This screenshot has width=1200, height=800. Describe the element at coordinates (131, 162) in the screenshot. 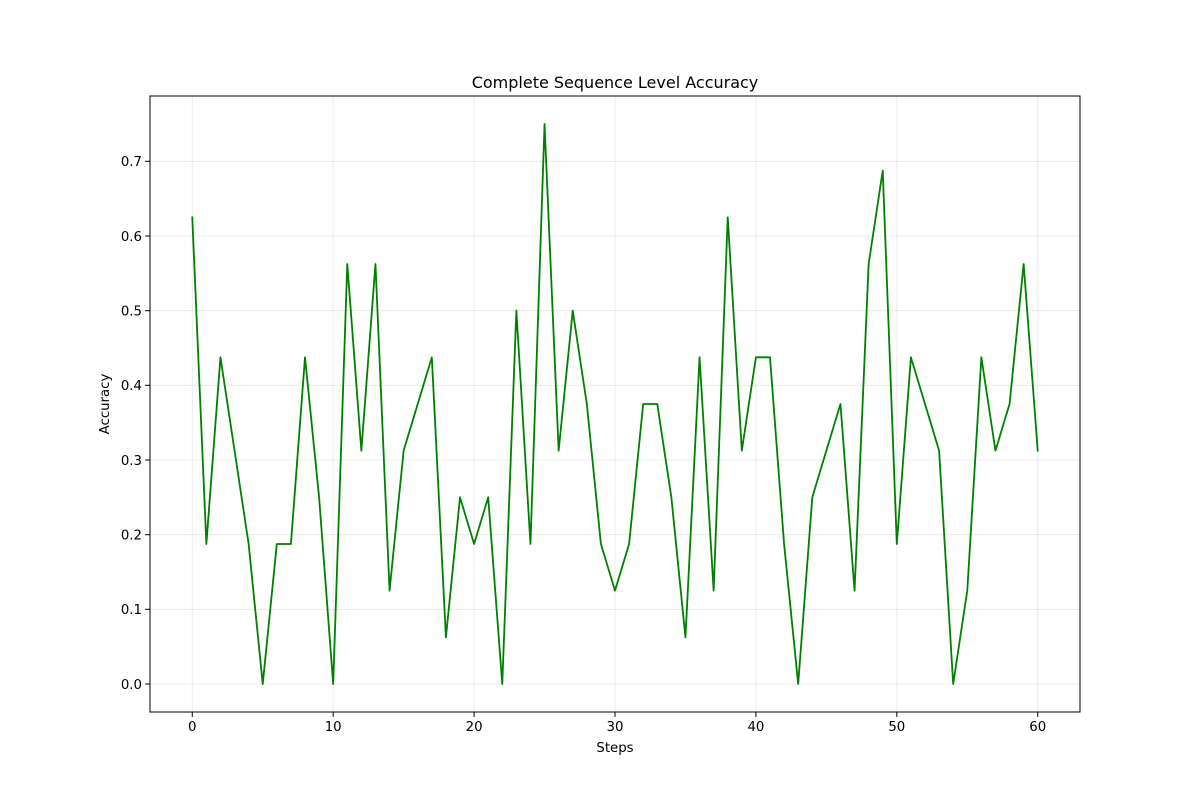

I see `y-tick-label: 0.7` at that location.